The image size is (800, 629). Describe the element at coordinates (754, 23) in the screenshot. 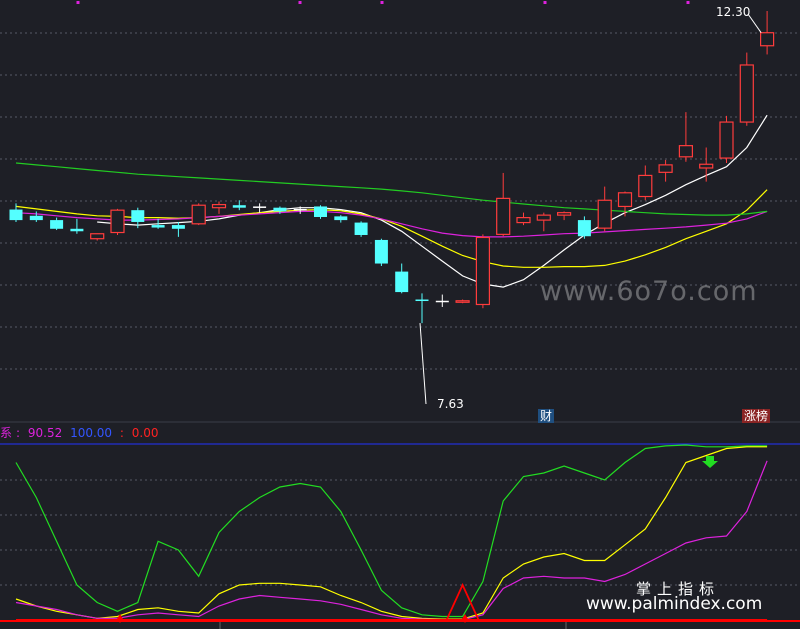

I see `high-price-pointer` at that location.